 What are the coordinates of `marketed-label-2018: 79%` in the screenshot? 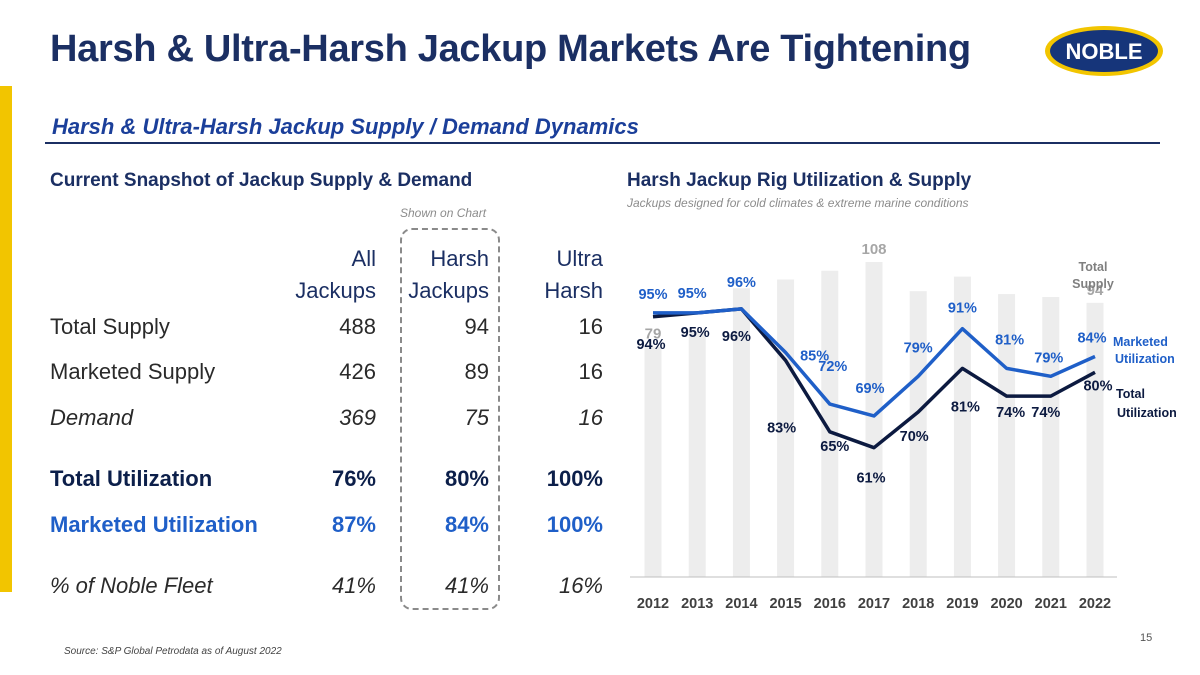 It's located at (918, 348).